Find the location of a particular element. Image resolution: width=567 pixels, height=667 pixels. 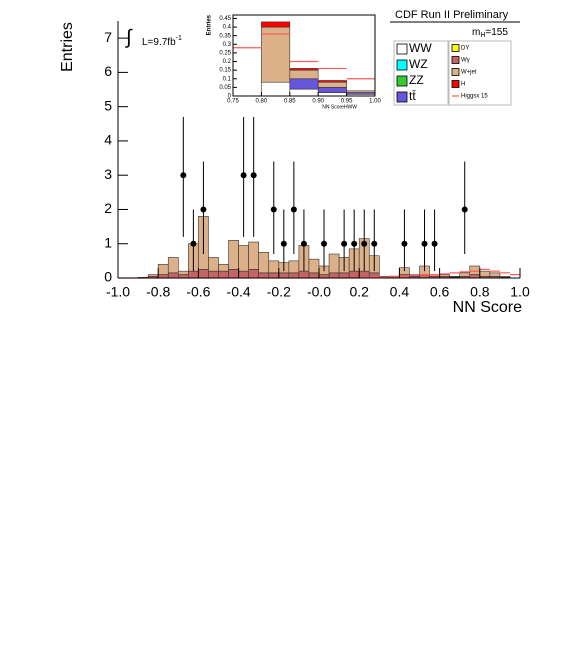

x-tick-label: 0.75 is located at coordinates (233, 102).